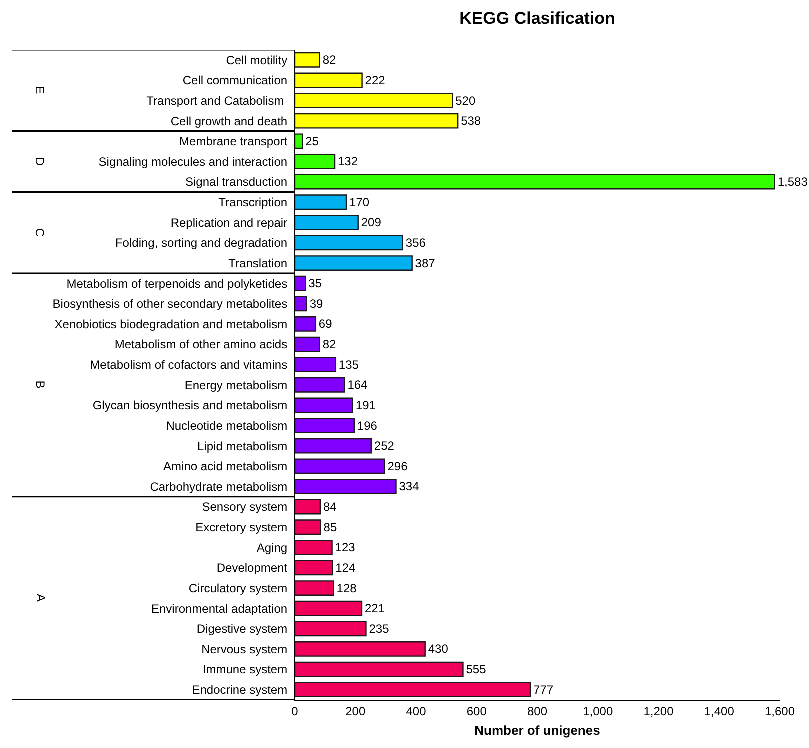  I want to click on data-label: 430, so click(438, 649).